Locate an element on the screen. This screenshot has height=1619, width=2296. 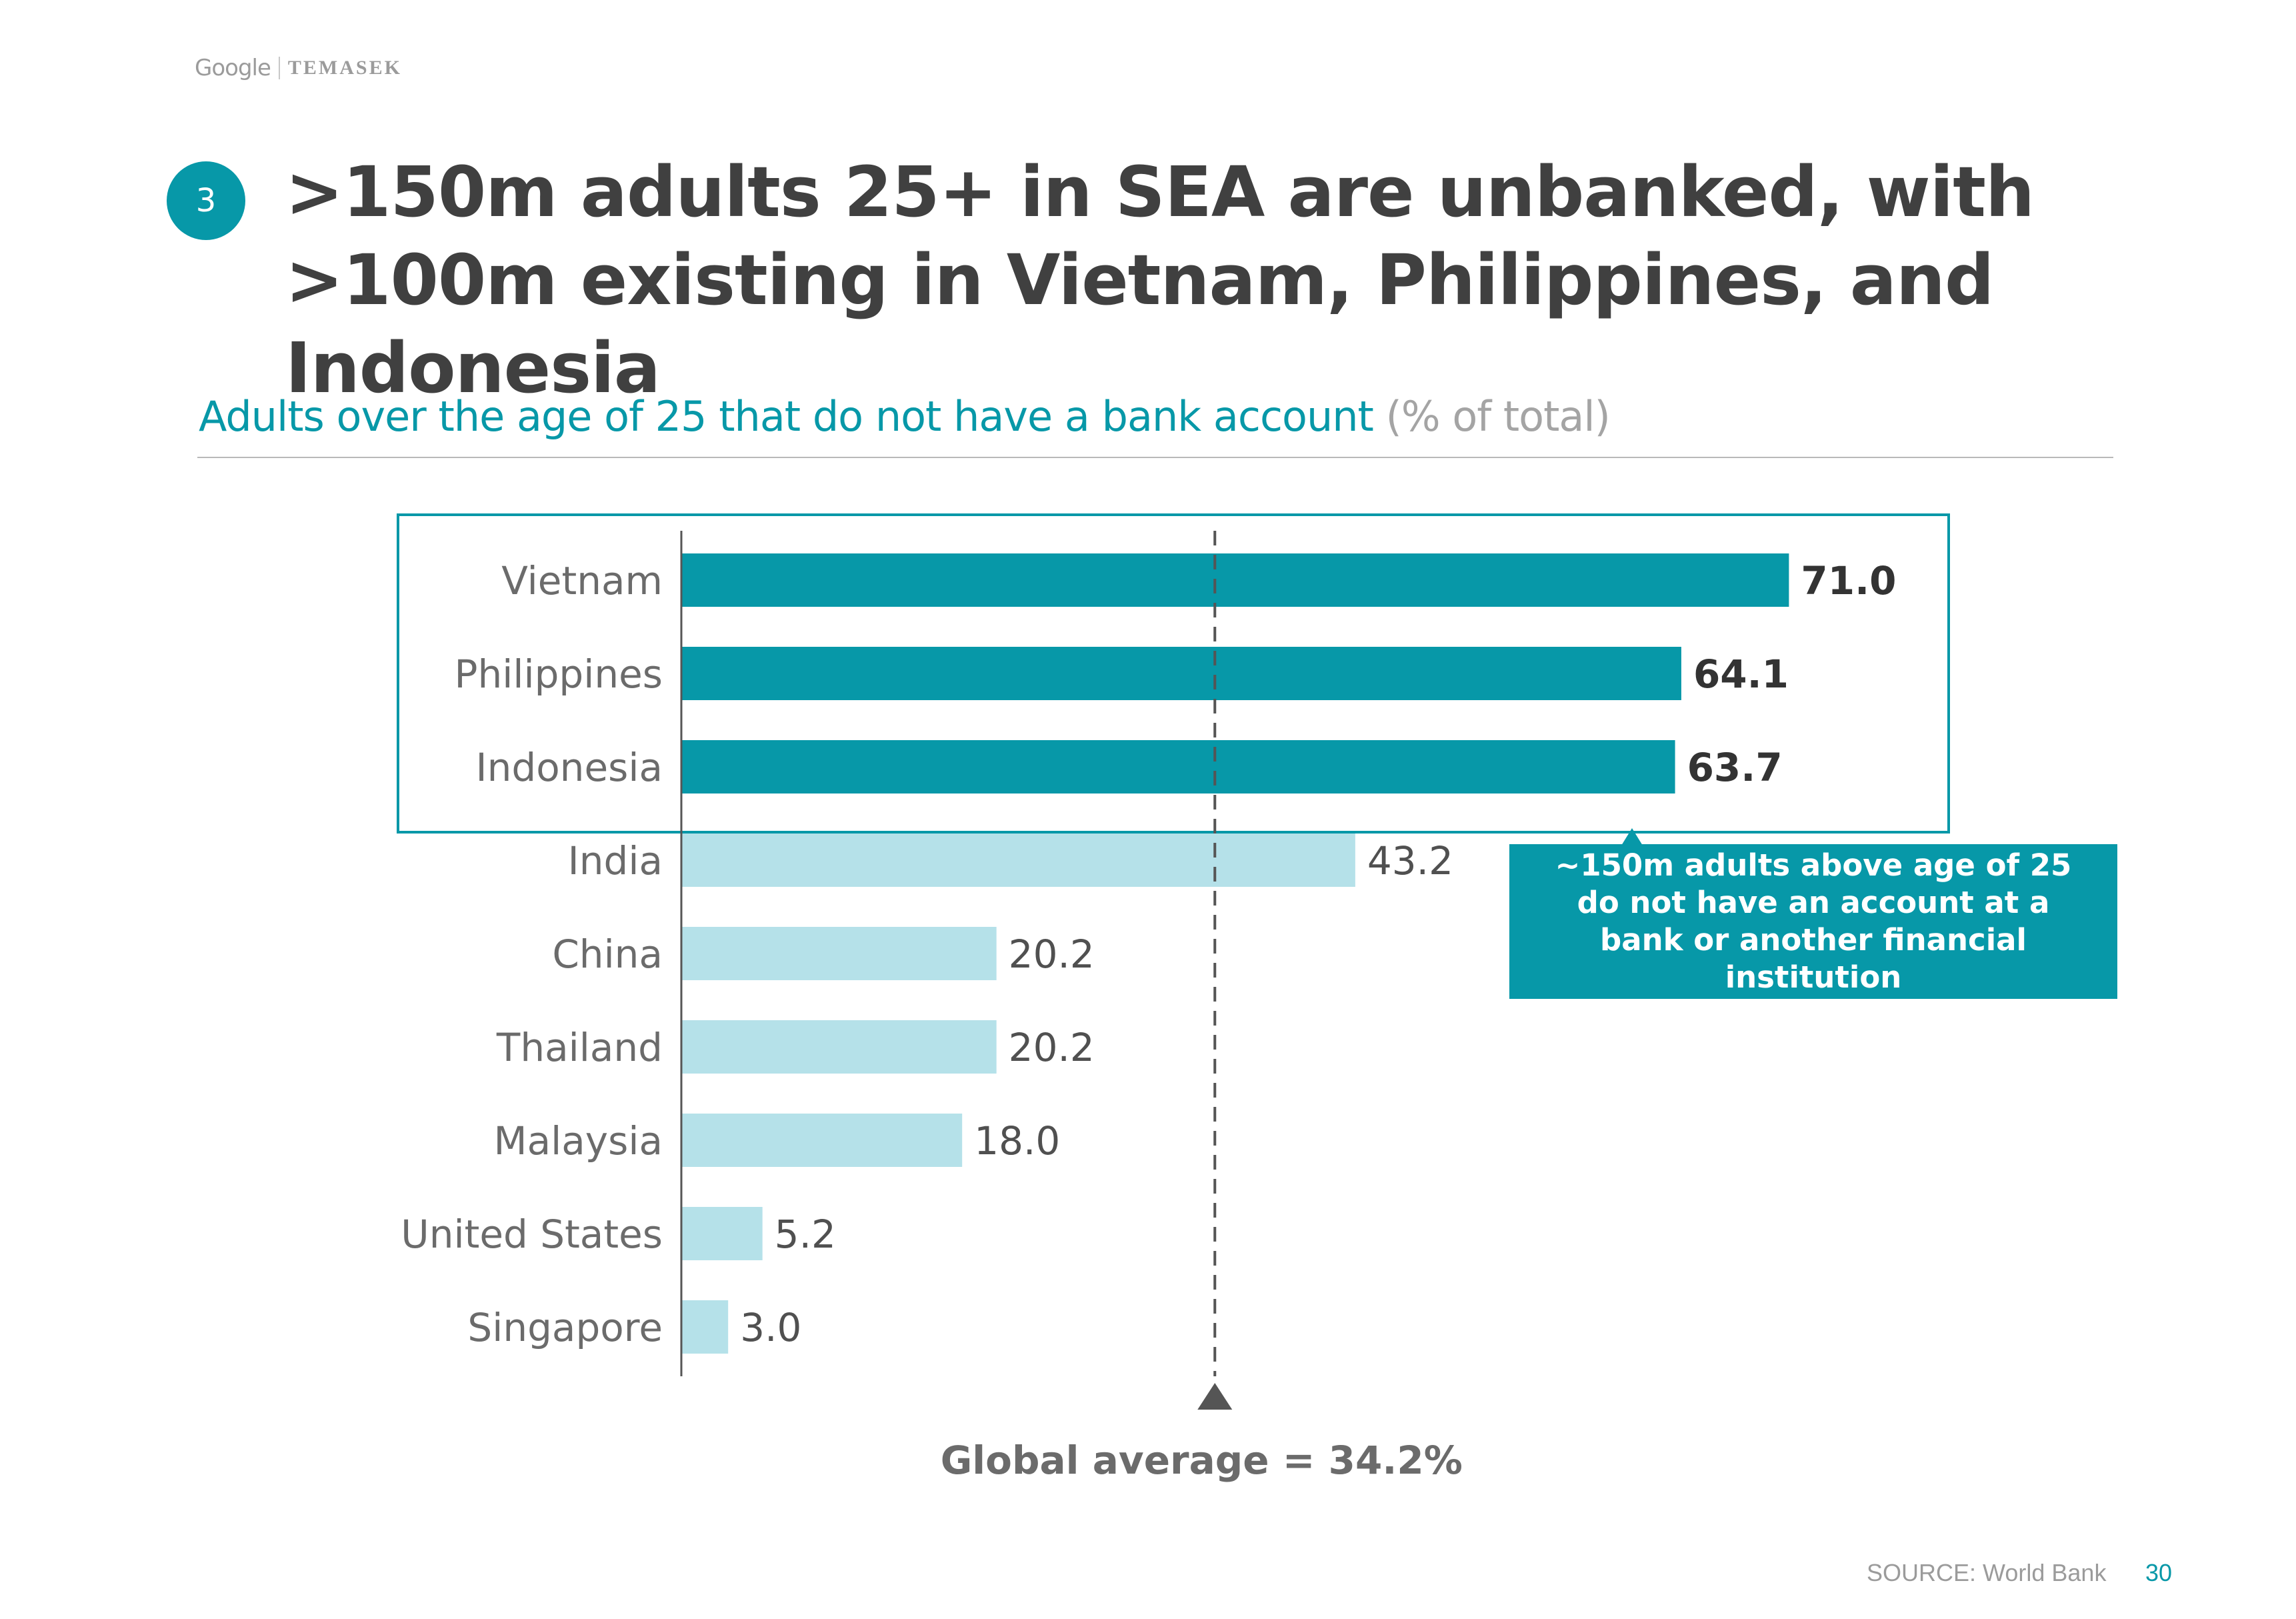
logo-divider is located at coordinates (279, 68).